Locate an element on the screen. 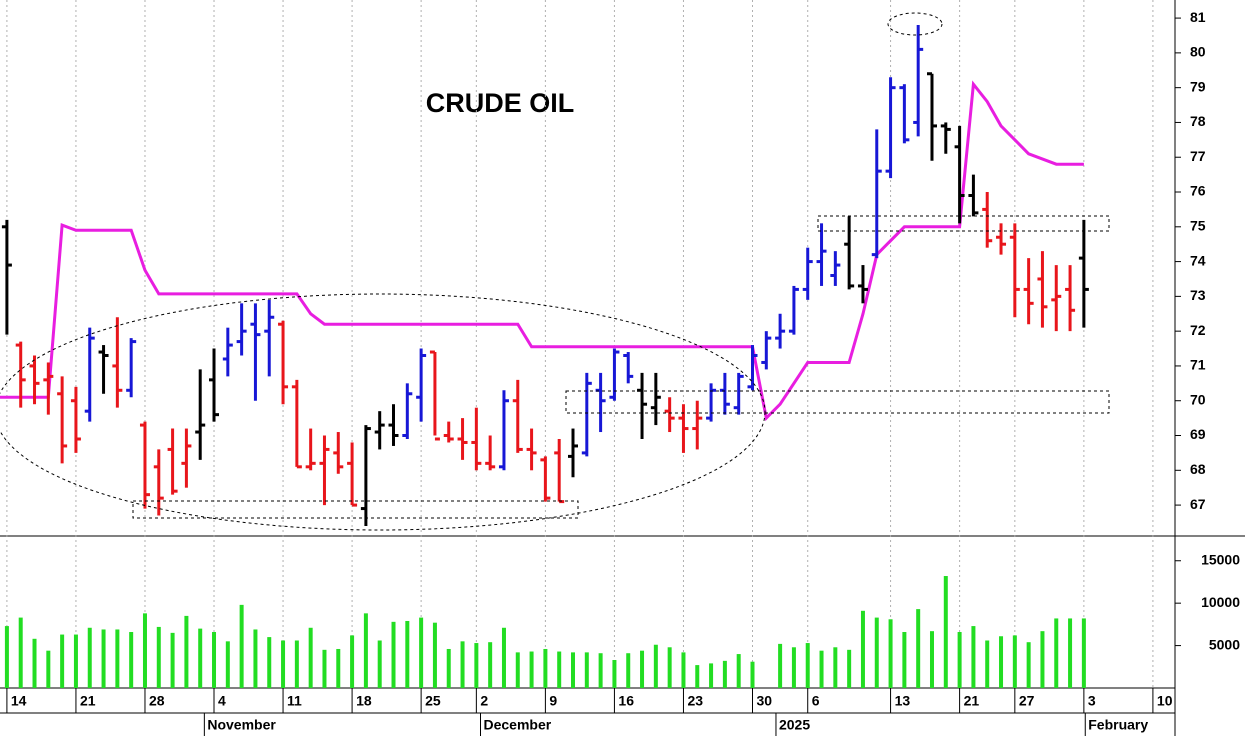 The image size is (1245, 736). x-tick-label: 13 is located at coordinates (903, 701).